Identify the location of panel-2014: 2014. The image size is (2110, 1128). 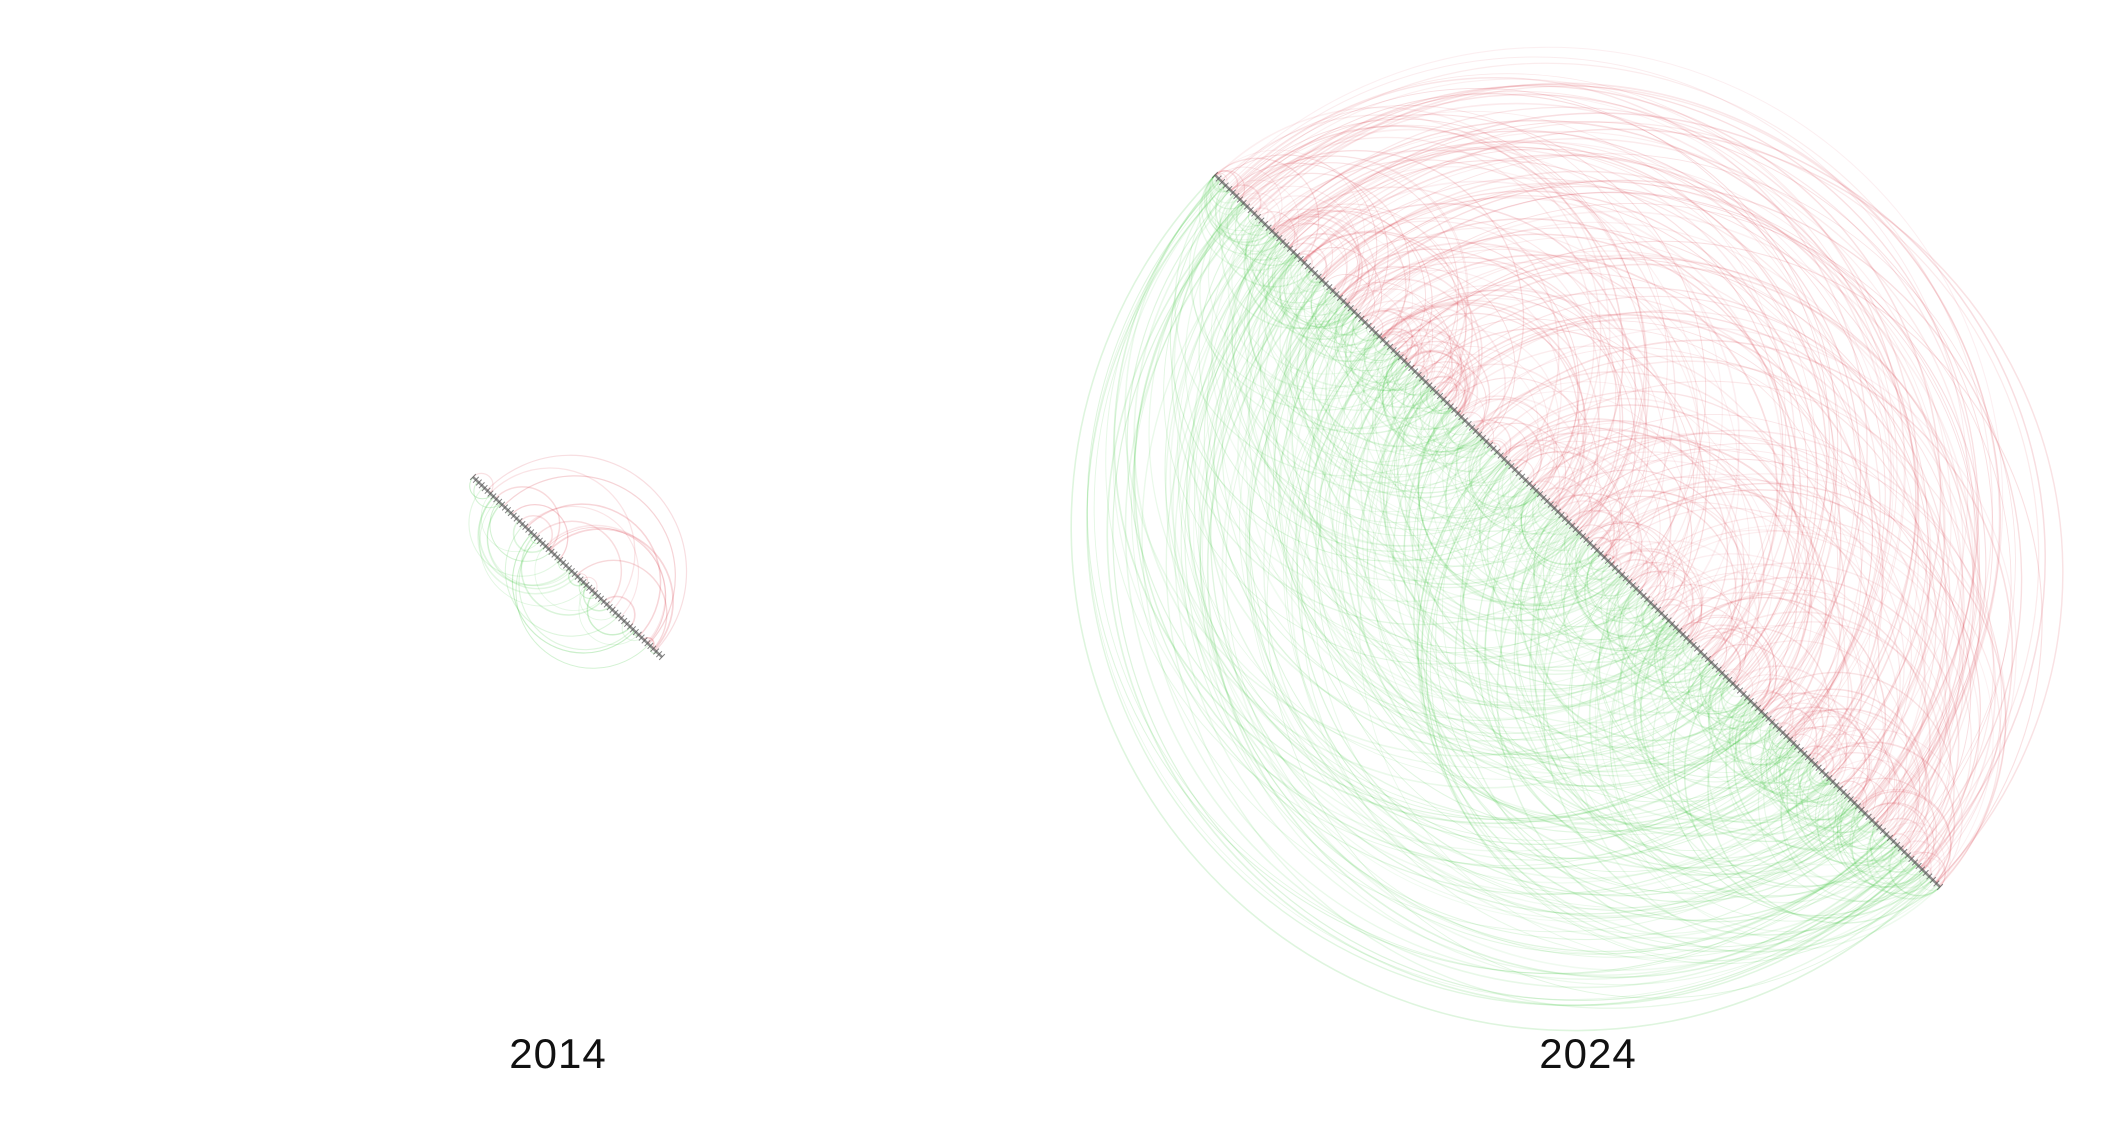
(578, 765).